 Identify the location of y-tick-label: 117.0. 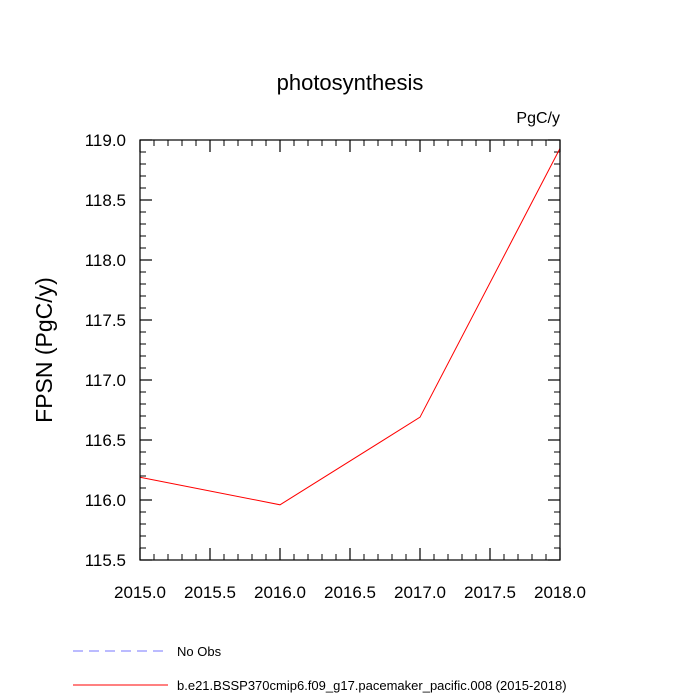
(105, 380).